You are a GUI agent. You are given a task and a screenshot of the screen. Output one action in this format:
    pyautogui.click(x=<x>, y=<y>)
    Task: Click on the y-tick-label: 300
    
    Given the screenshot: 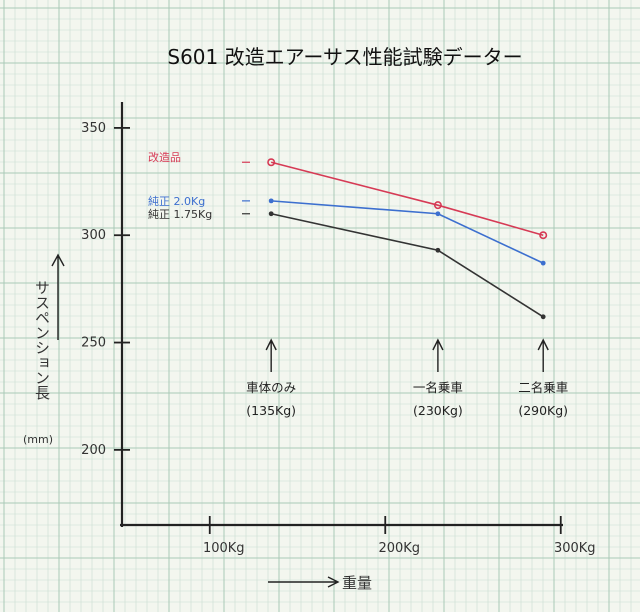 What is the action you would take?
    pyautogui.click(x=93, y=235)
    